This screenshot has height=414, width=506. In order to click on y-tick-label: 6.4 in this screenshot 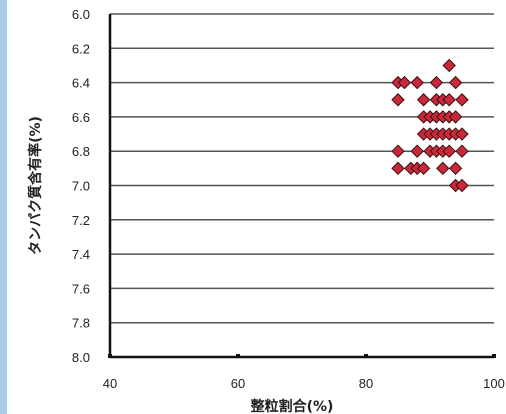, I will do `click(81, 83)`.